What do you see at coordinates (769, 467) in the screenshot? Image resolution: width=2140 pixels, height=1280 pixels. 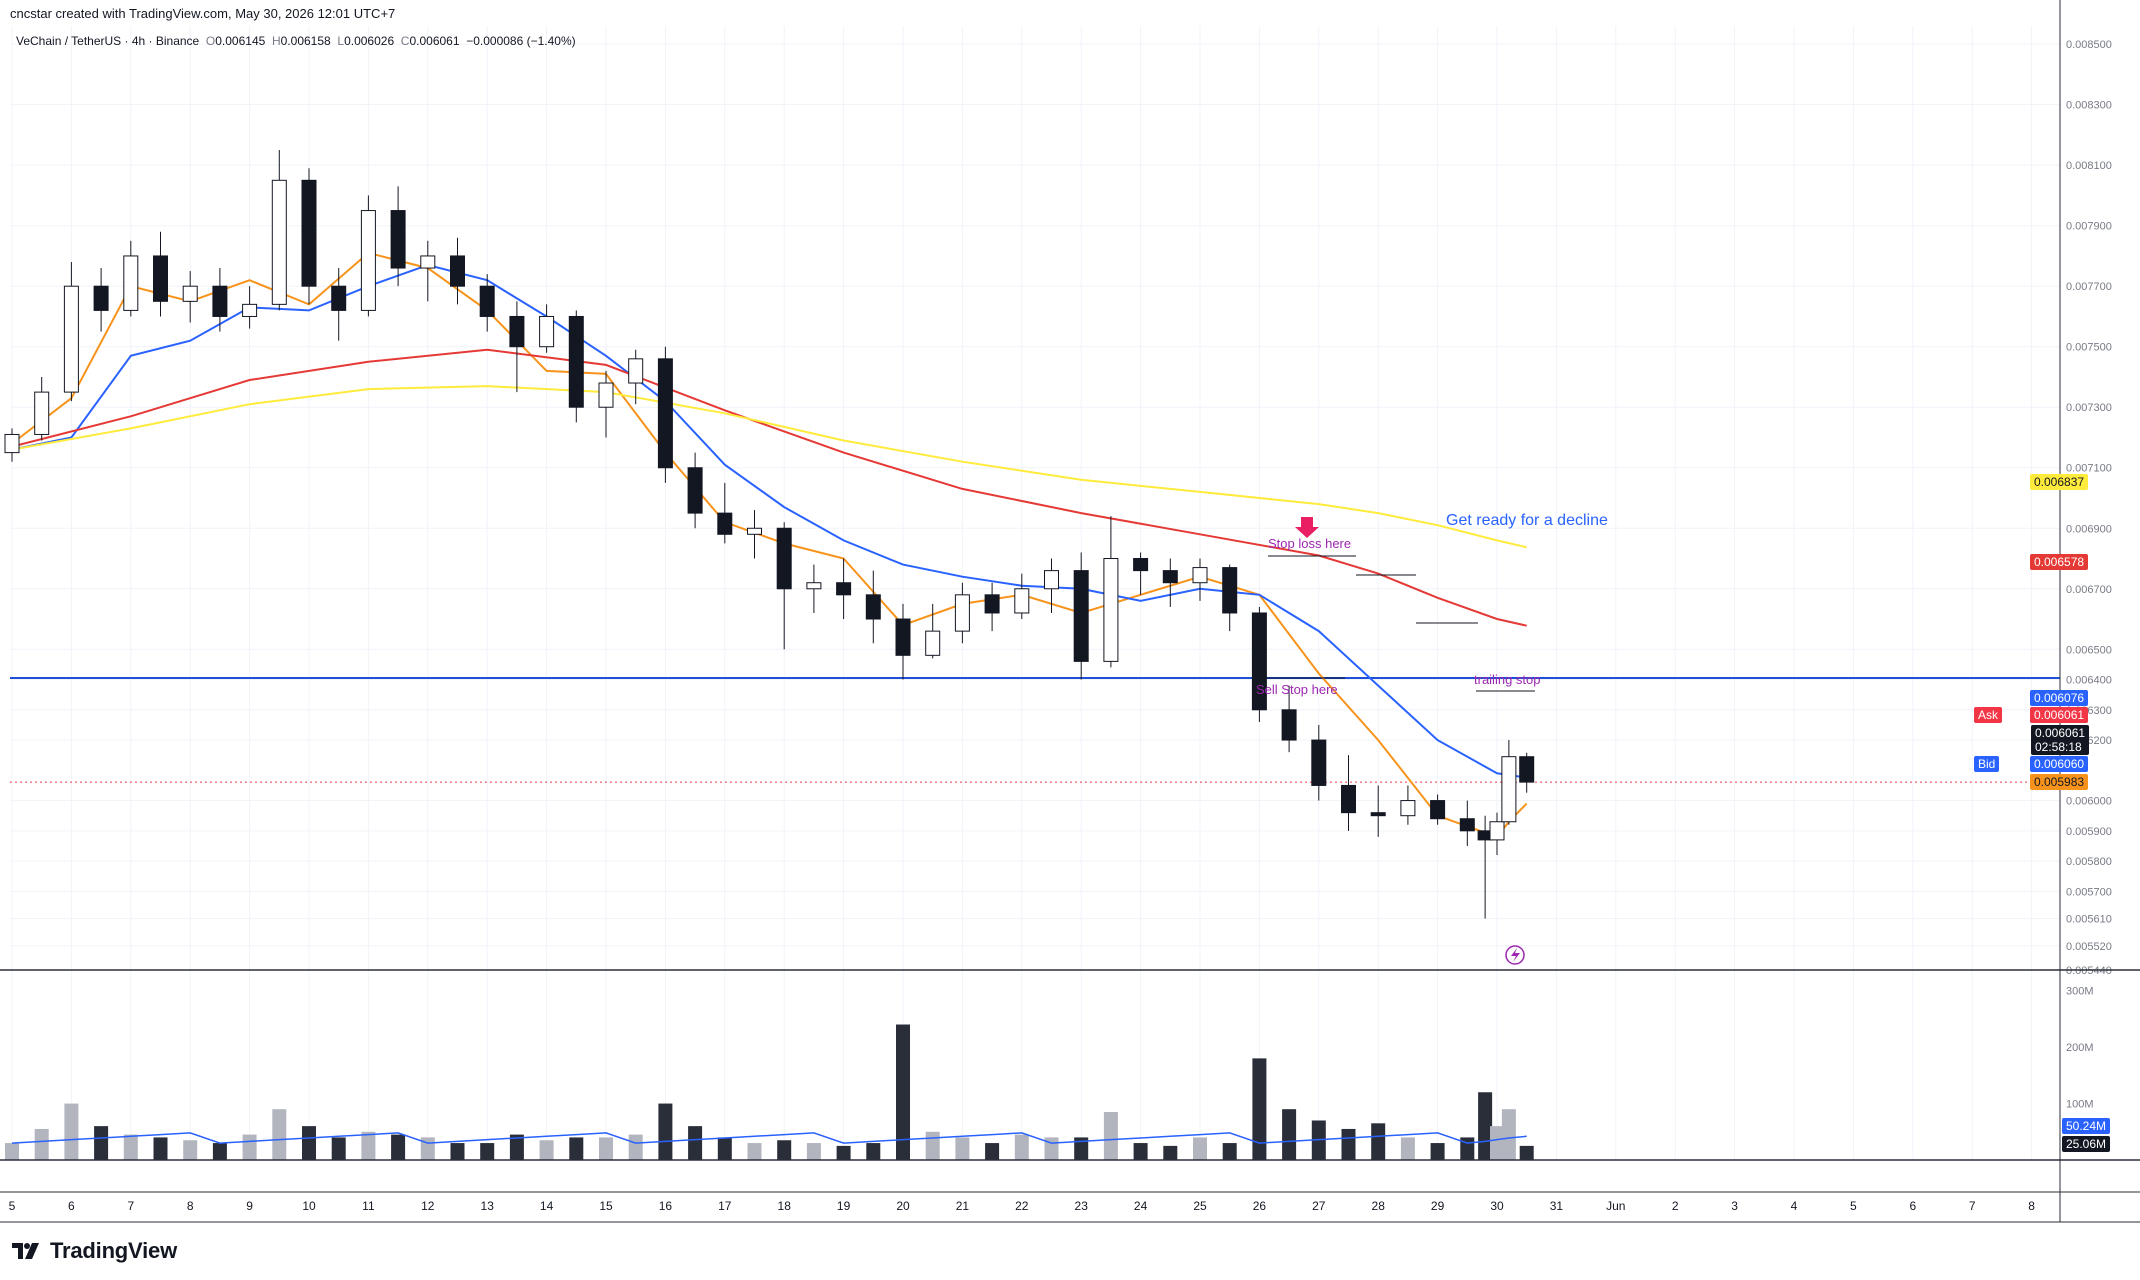 I see `ema-line` at bounding box center [769, 467].